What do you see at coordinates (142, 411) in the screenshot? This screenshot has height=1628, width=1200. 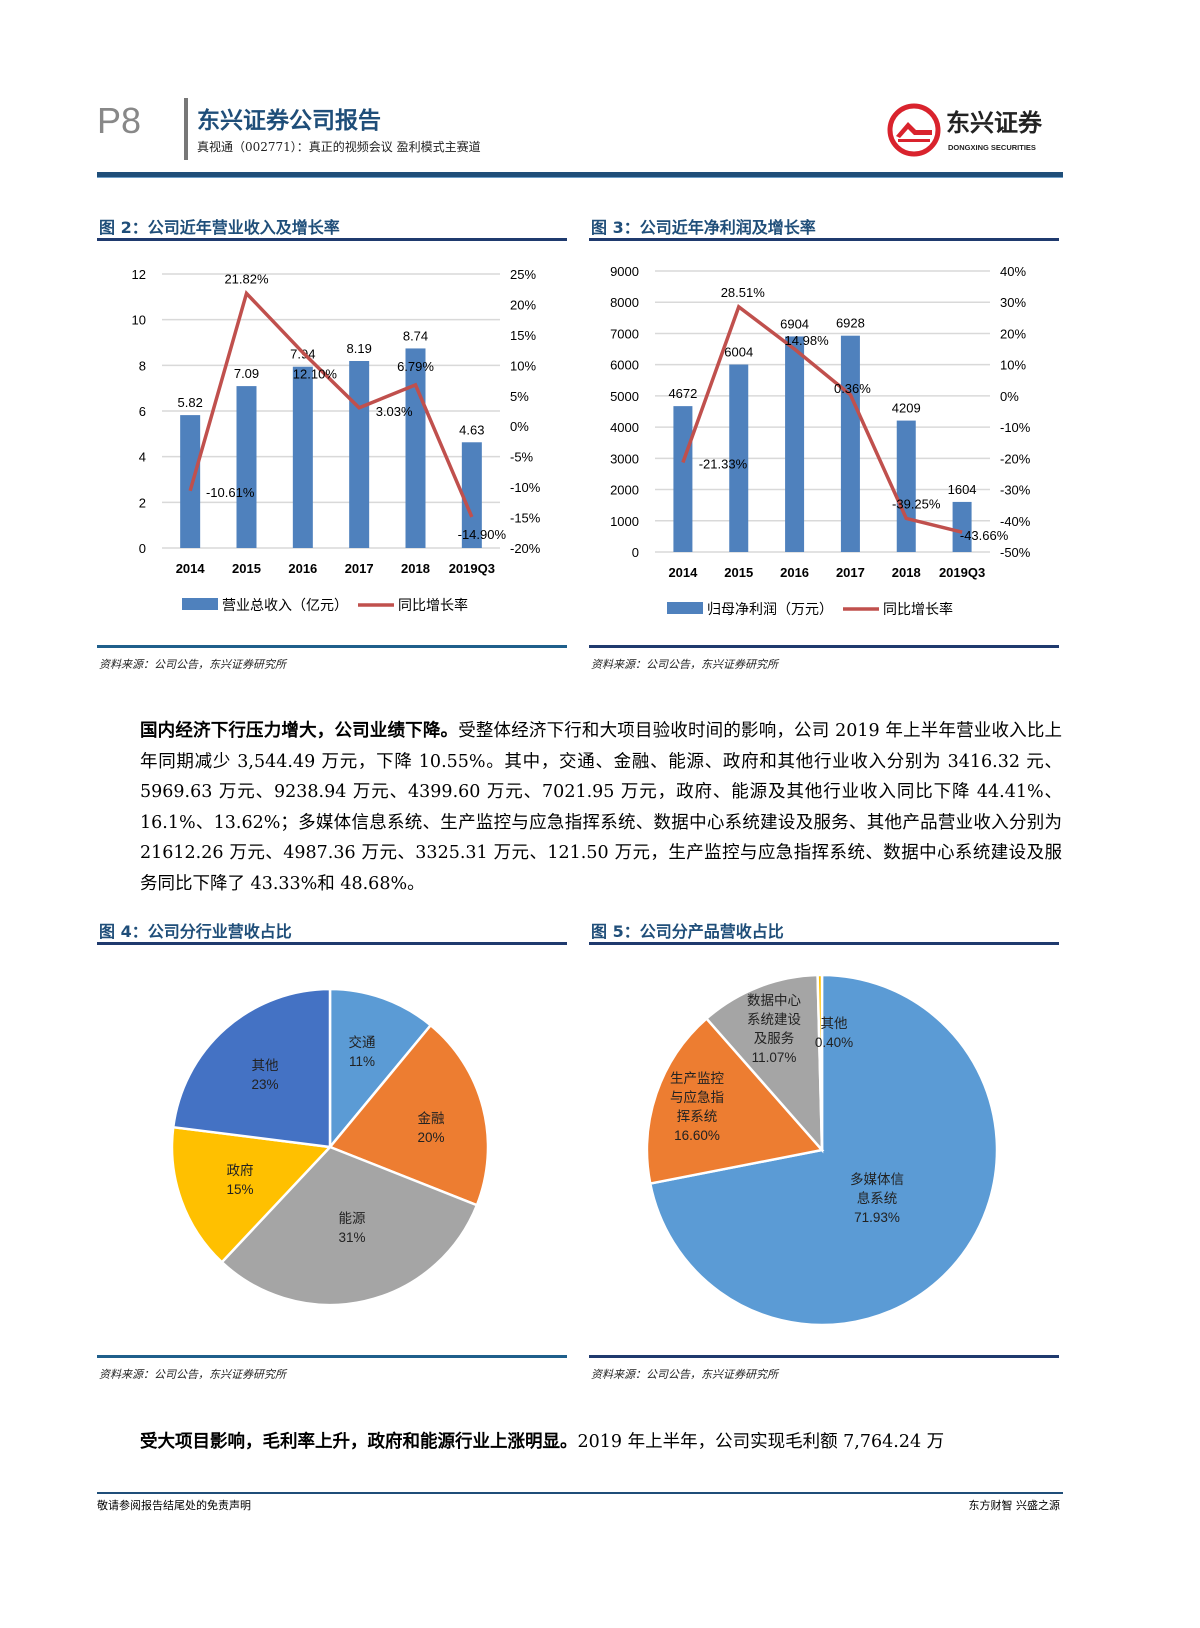 I see `y-tick-label: 6` at bounding box center [142, 411].